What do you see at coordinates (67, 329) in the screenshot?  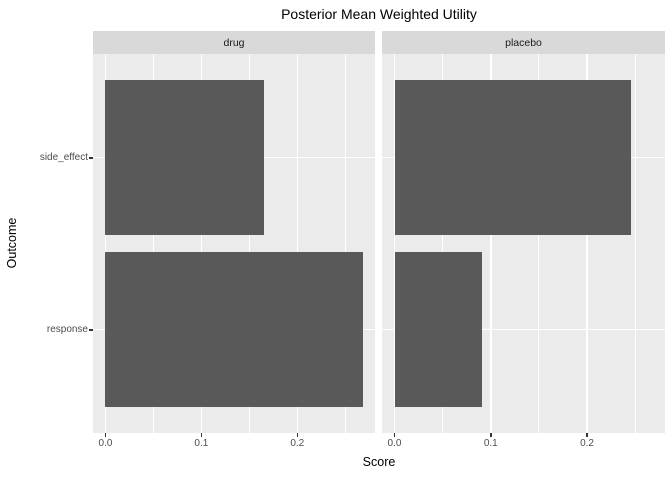 I see `y-tick-label-response: response` at bounding box center [67, 329].